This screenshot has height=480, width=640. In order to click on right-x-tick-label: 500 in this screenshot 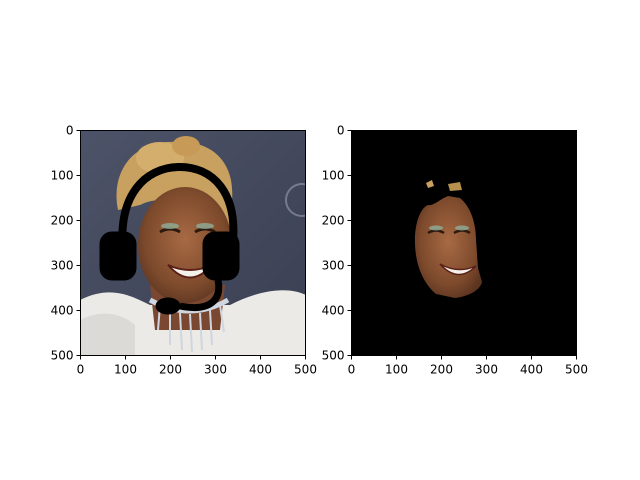, I will do `click(576, 370)`.